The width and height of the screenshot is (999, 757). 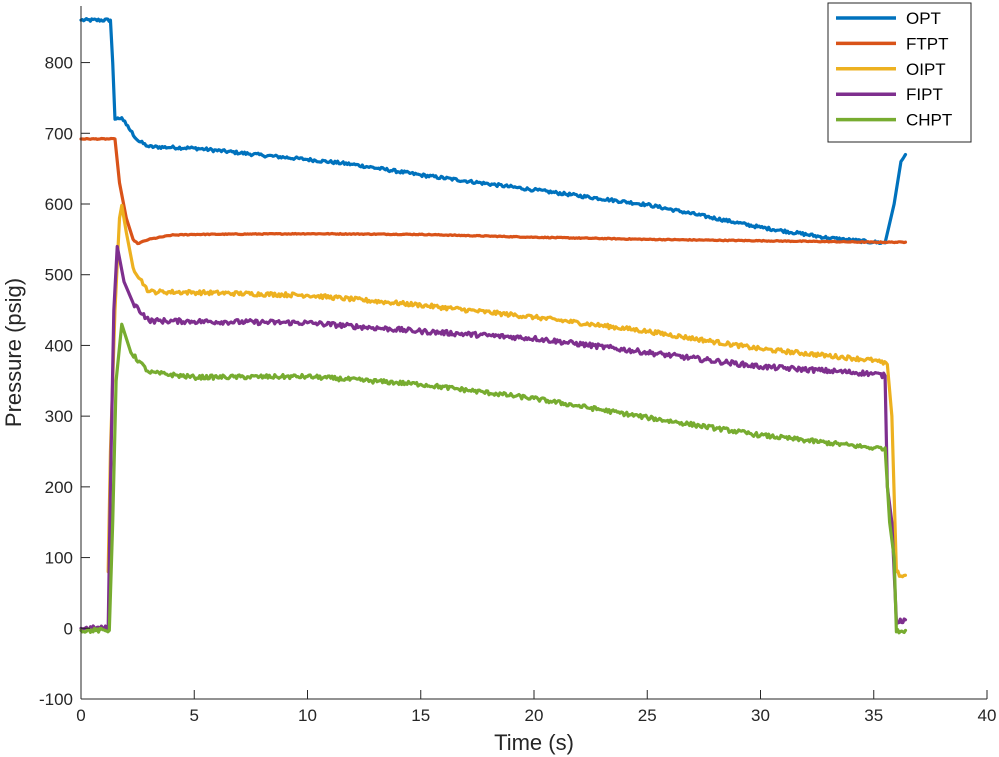 I want to click on y-tick-label: 500, so click(x=59, y=275).